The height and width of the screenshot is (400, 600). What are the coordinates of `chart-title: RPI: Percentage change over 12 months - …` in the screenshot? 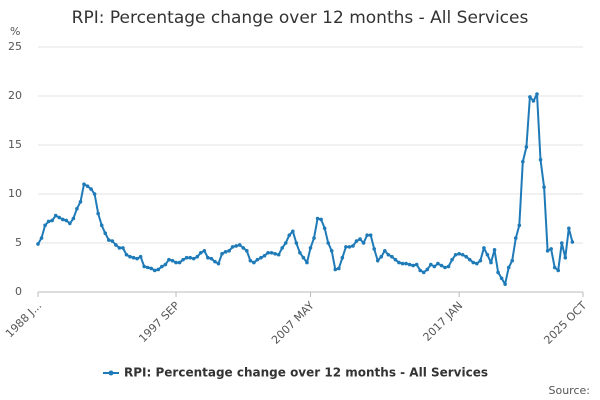 It's located at (300, 18).